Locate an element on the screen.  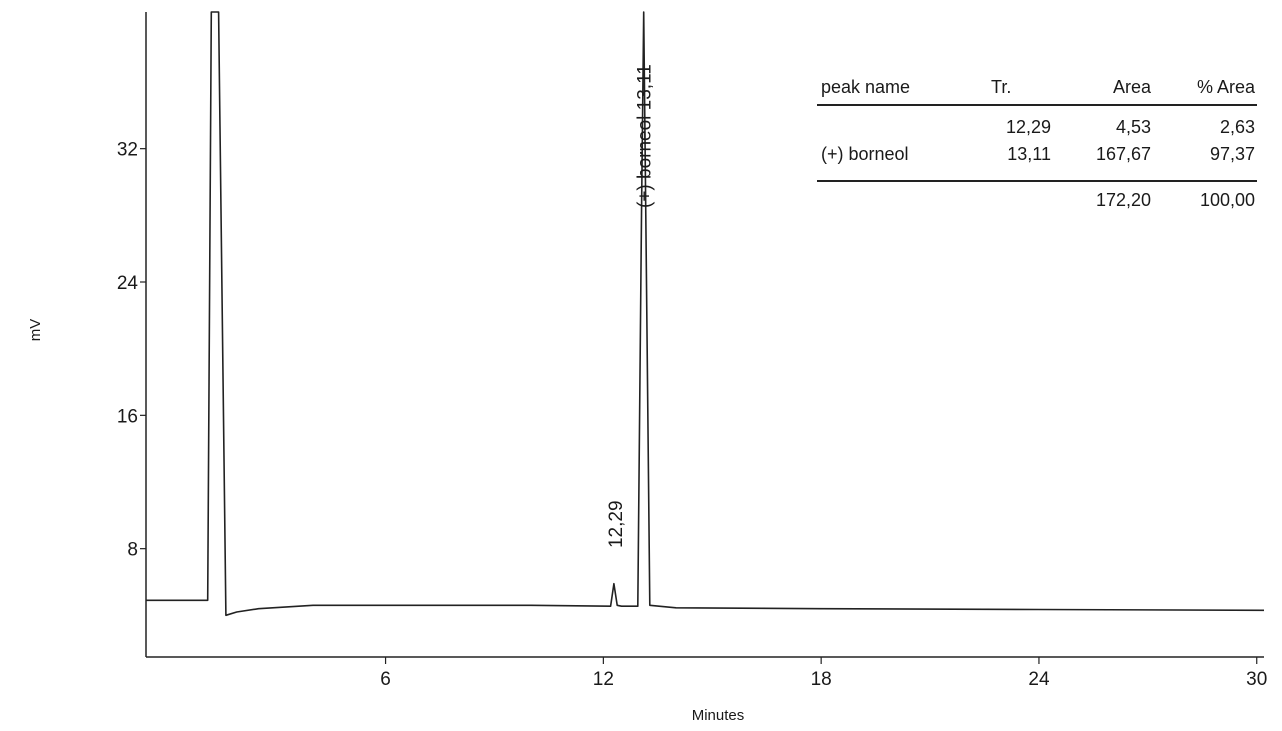
peak-label-12-29: 12,29 is located at coordinates (616, 524).